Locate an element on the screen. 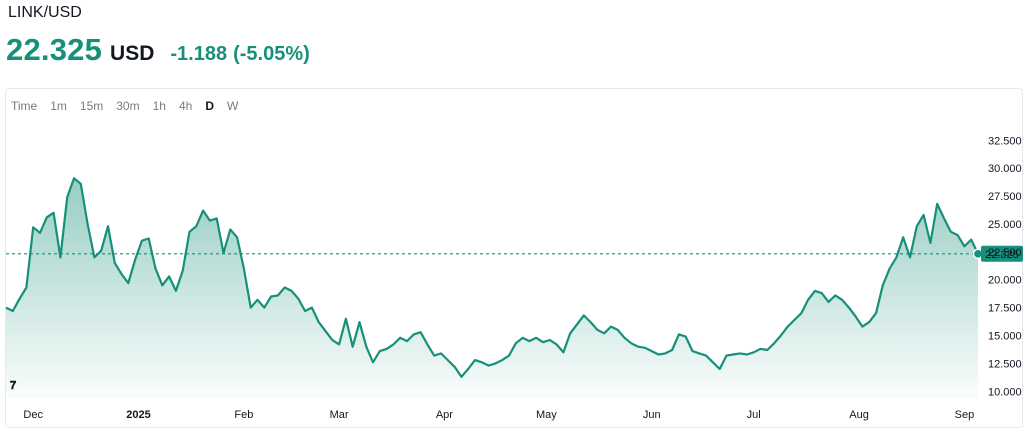 This screenshot has width=1024, height=433. timeframe-selector: Time 1m 15m 30m 1h 4h D W is located at coordinates (131, 106).